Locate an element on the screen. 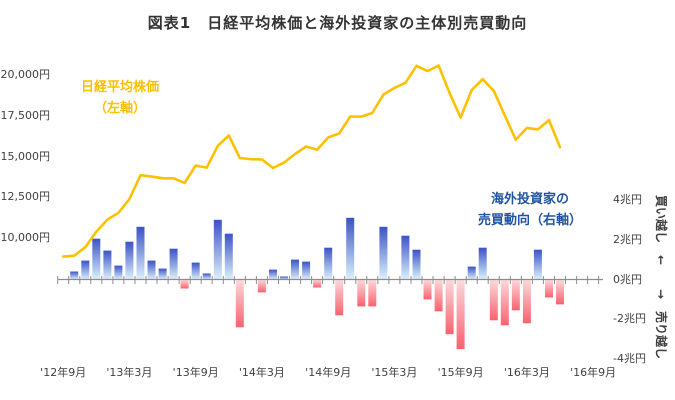  nikkei-line-annotation: 日経平均株価 （左軸） is located at coordinates (120, 98).